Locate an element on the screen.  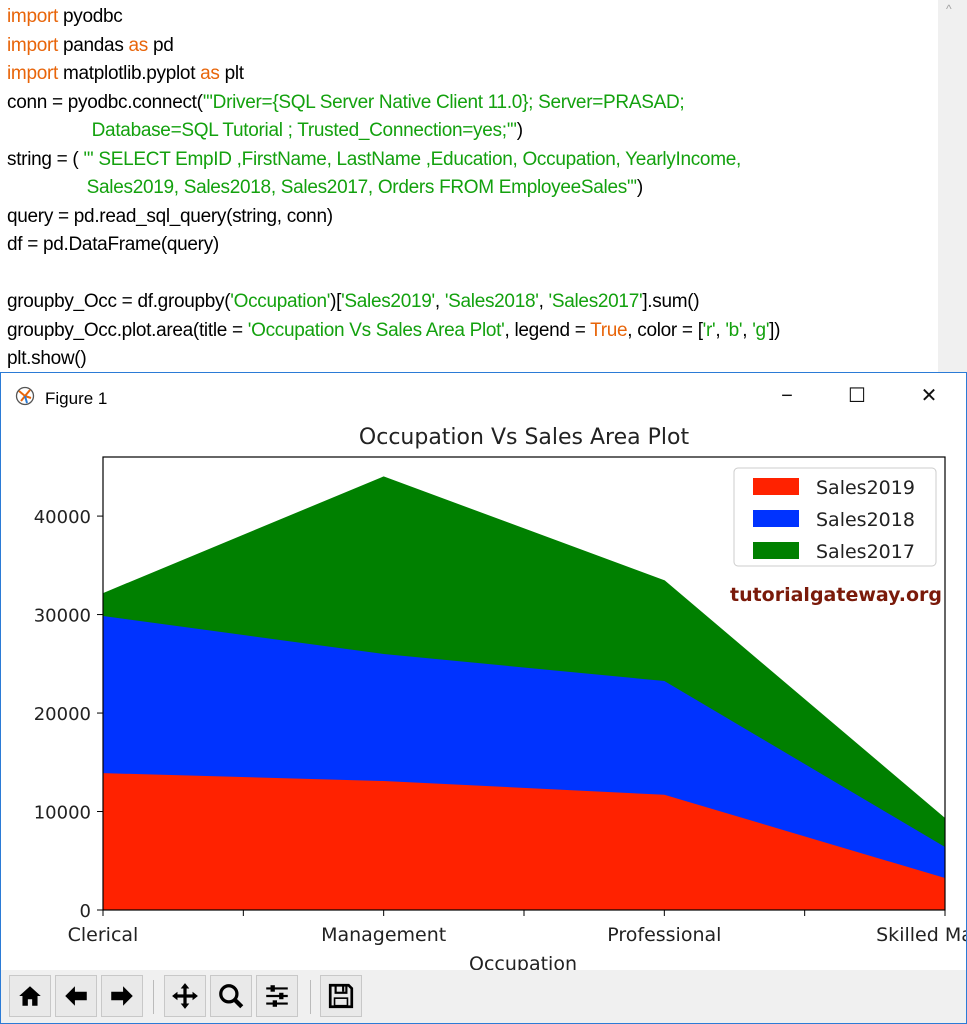
legend-label: Sales2017 is located at coordinates (865, 552).